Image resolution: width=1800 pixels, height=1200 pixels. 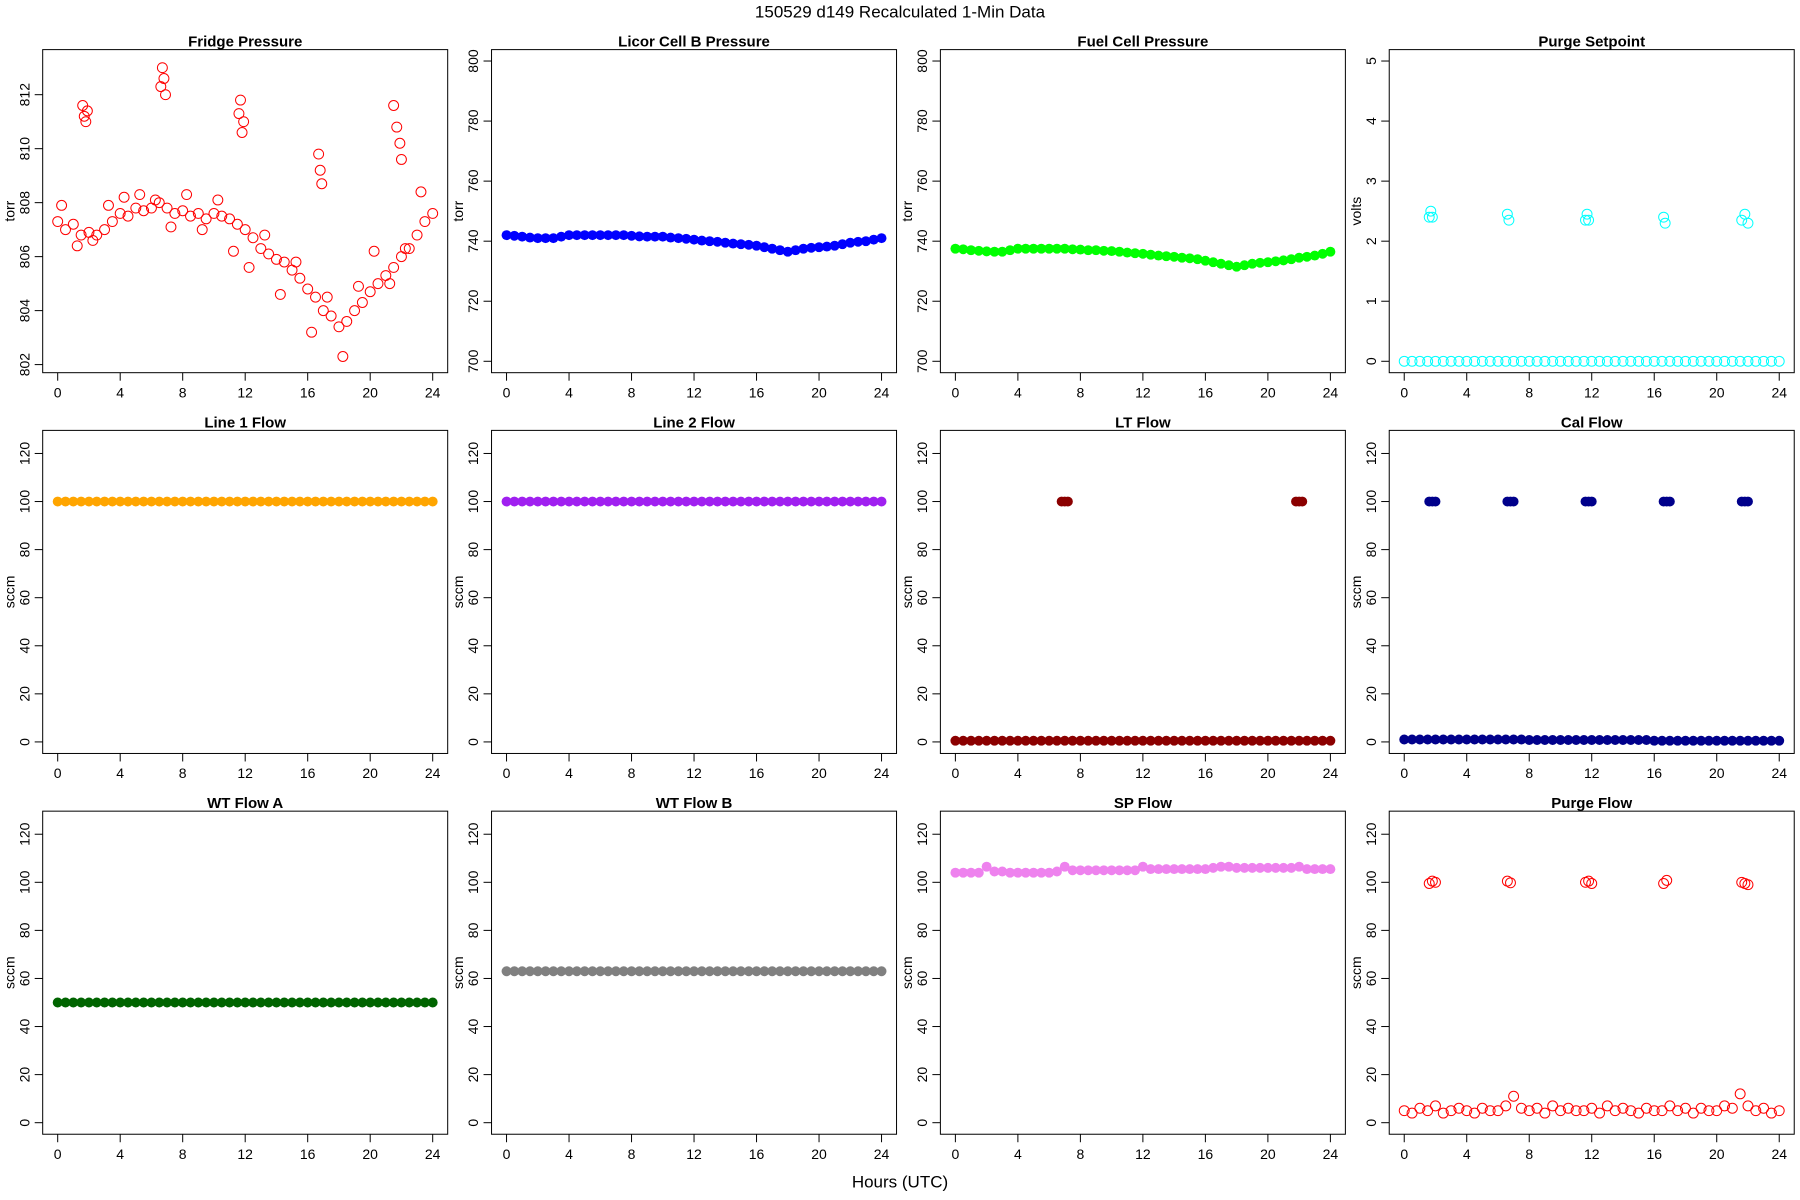 I want to click on y-tick-label: 2, so click(x=1371, y=241).